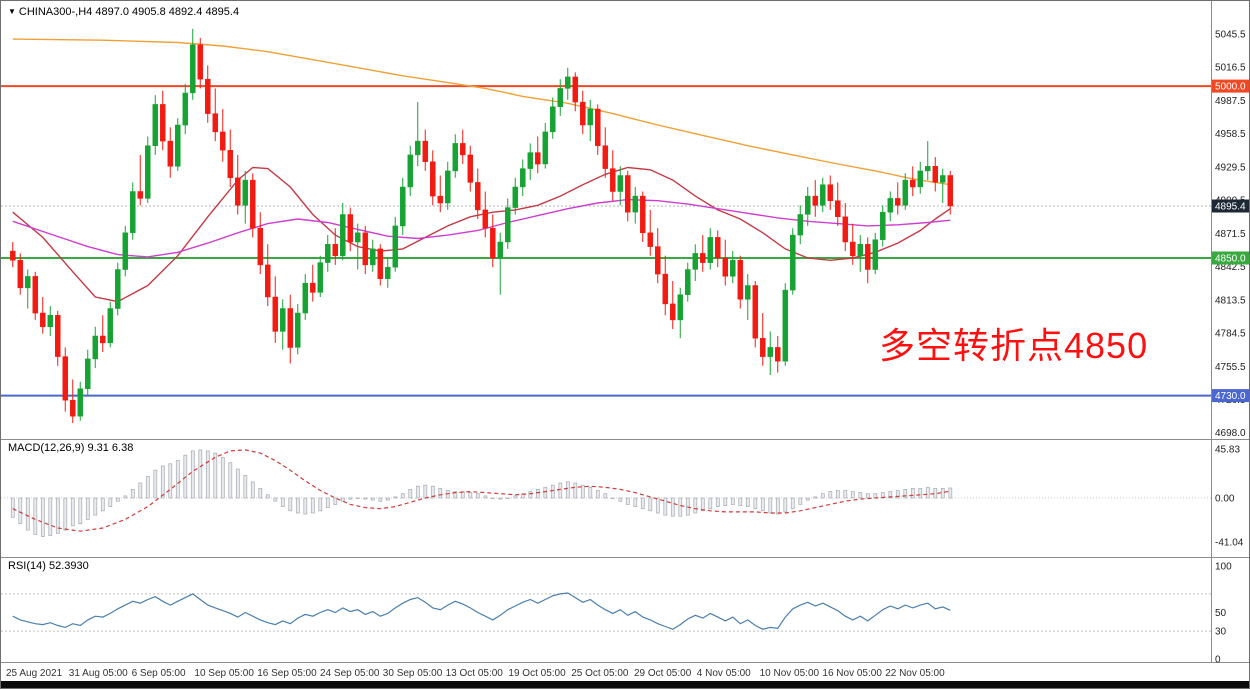  I want to click on price-tag-label: 4730.0, so click(1230, 396).